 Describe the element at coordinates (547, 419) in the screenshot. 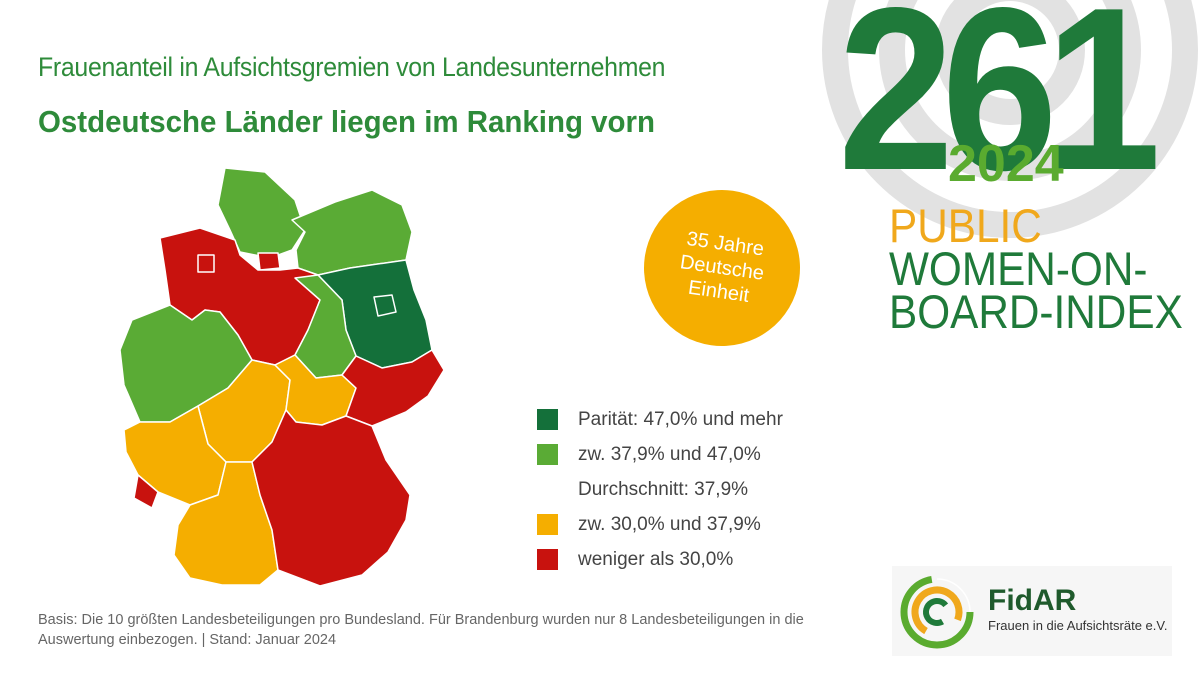

I see `legend-swatch-paritaet` at that location.